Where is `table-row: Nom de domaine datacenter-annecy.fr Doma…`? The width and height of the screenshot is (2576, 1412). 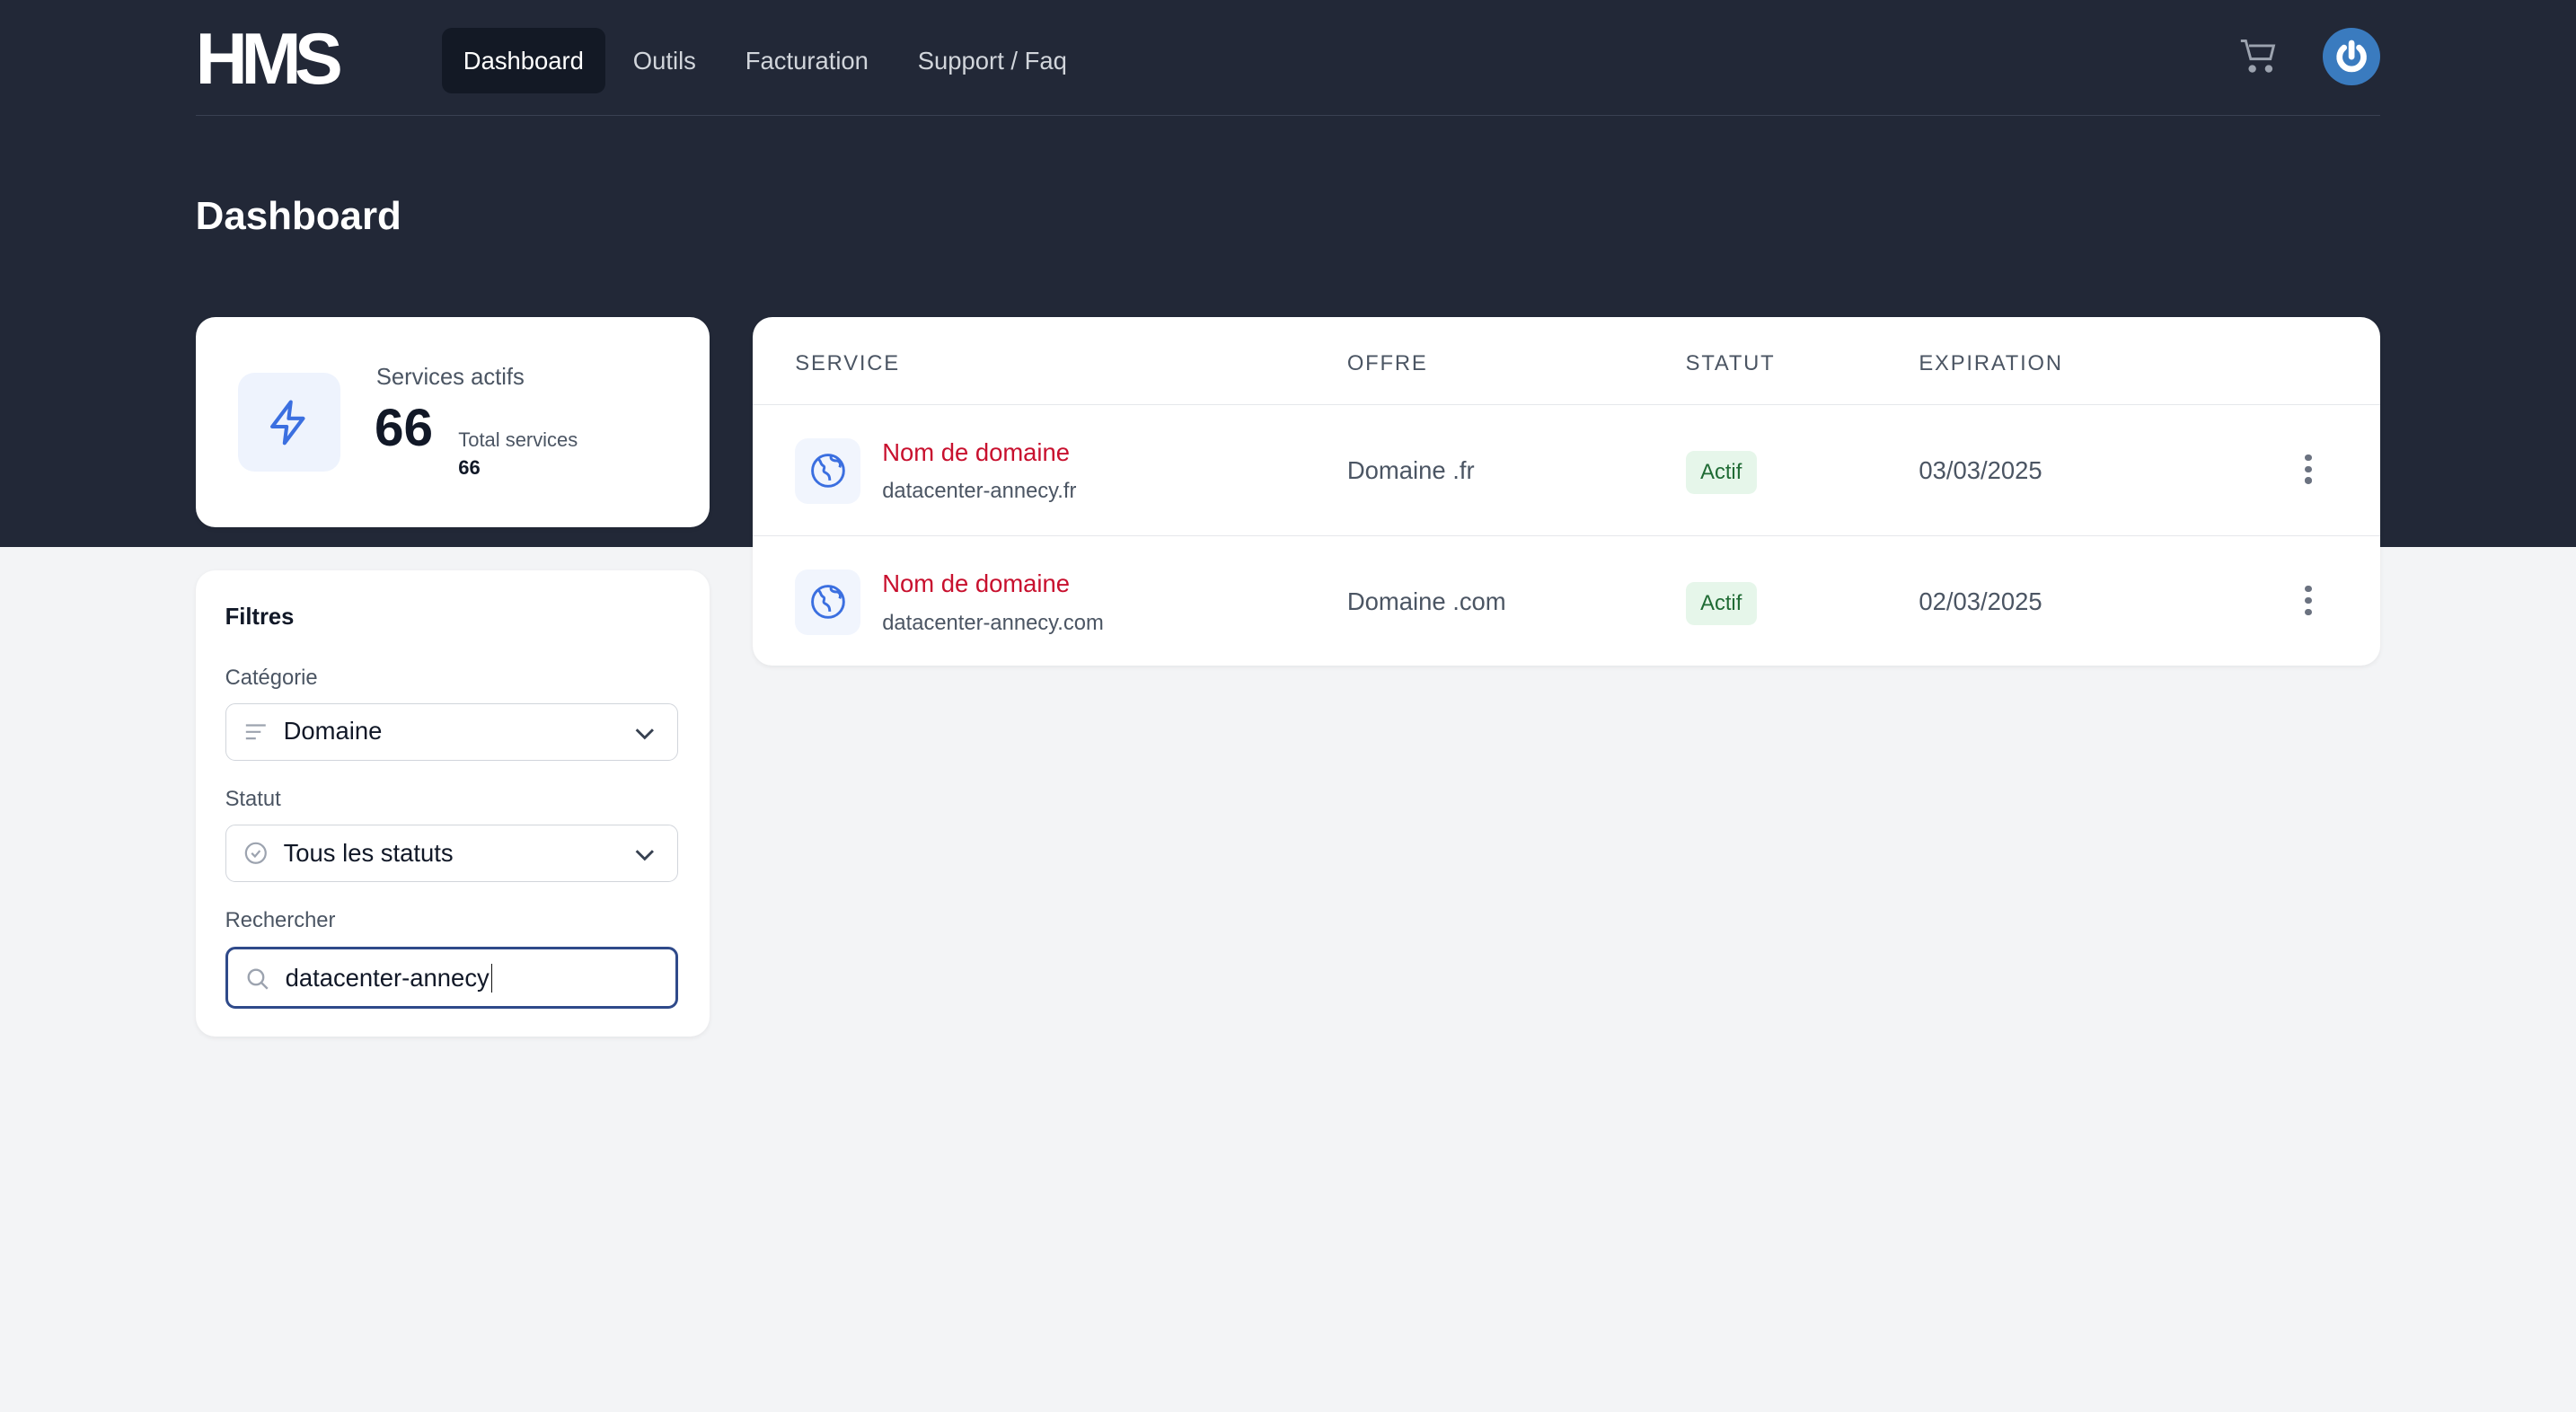
table-row: Nom de domaine datacenter-annecy.fr Doma… is located at coordinates (1566, 468).